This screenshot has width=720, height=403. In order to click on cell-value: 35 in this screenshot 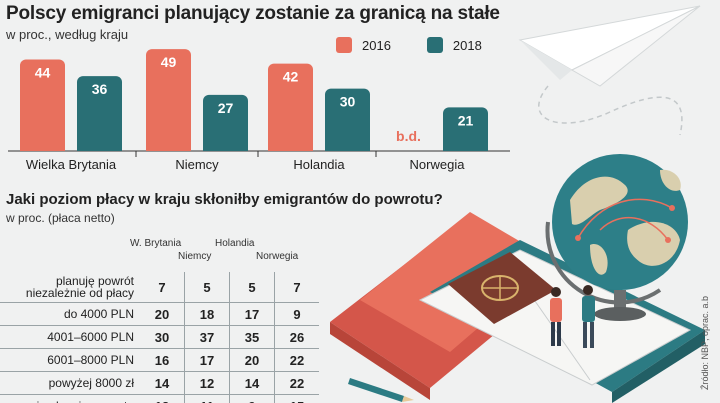, I will do `click(252, 337)`.